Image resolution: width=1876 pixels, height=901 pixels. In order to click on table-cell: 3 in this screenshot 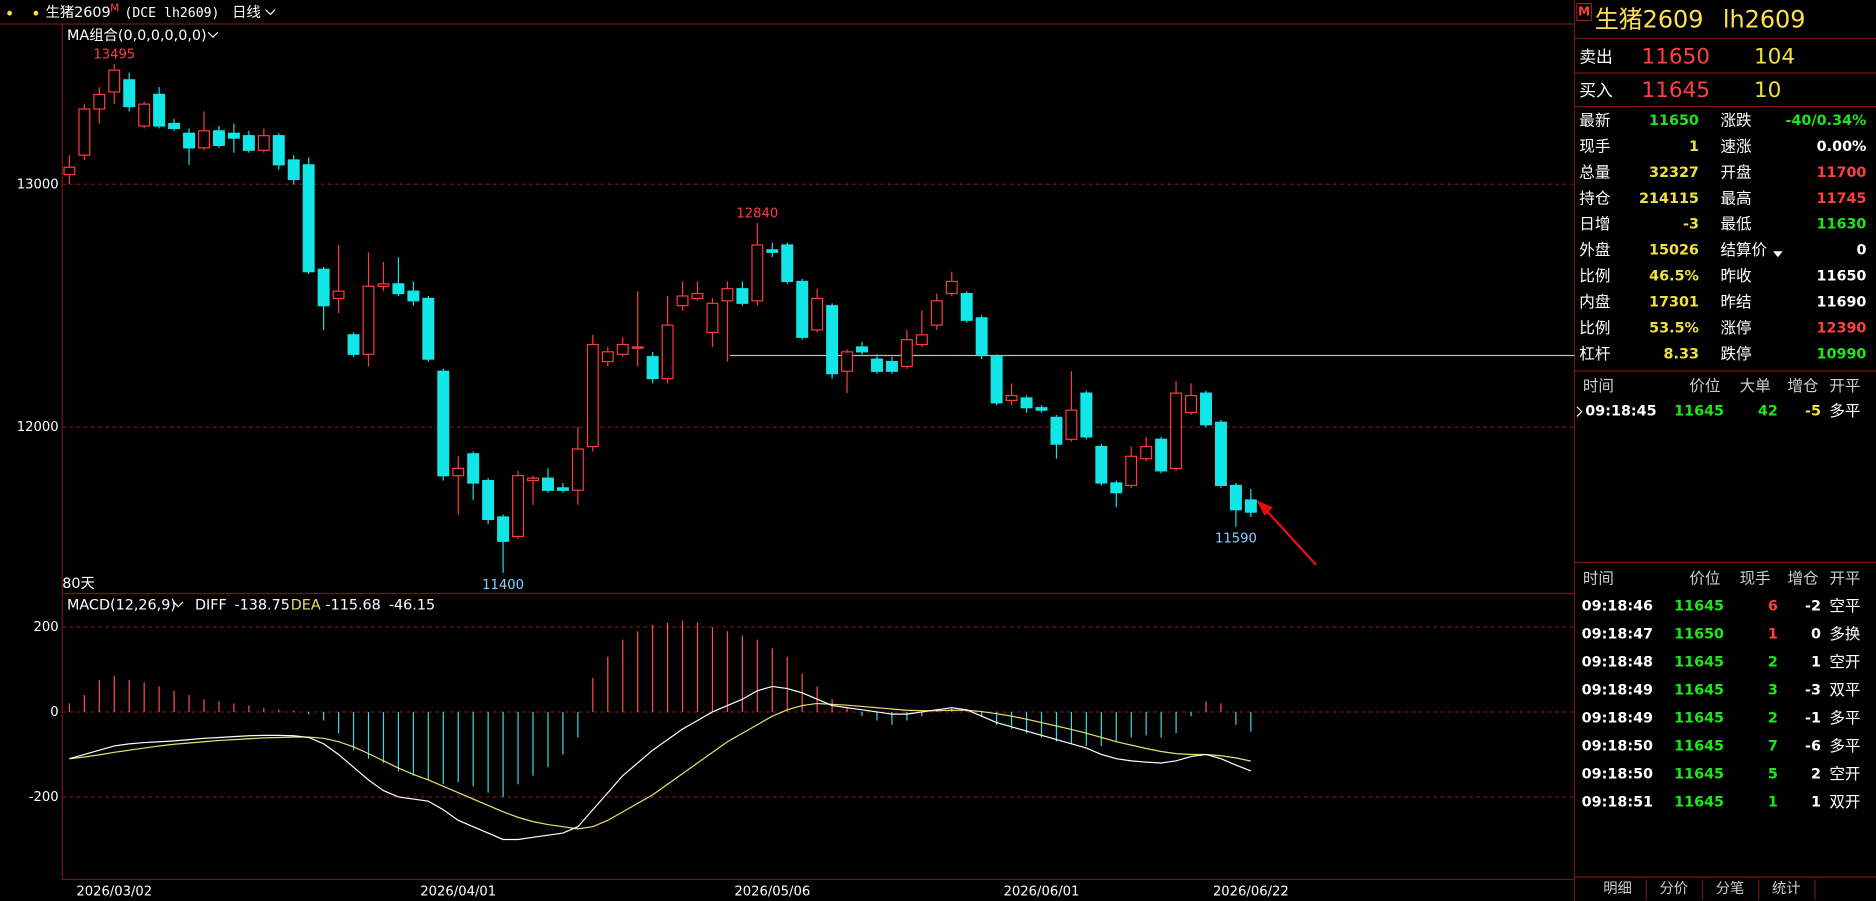, I will do `click(1773, 691)`.